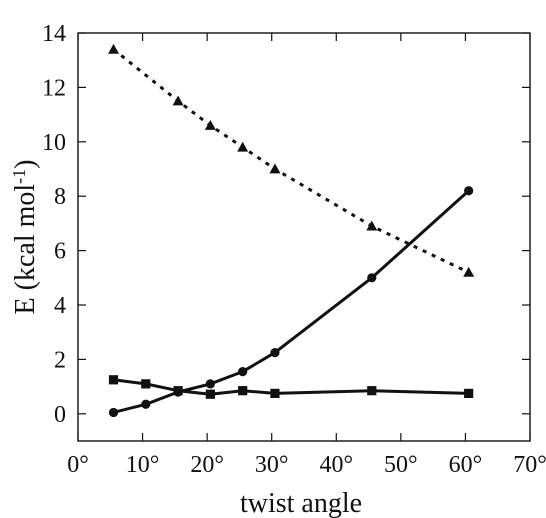 The image size is (546, 518). What do you see at coordinates (60, 306) in the screenshot?
I see `y-tick-label-2: 4` at bounding box center [60, 306].